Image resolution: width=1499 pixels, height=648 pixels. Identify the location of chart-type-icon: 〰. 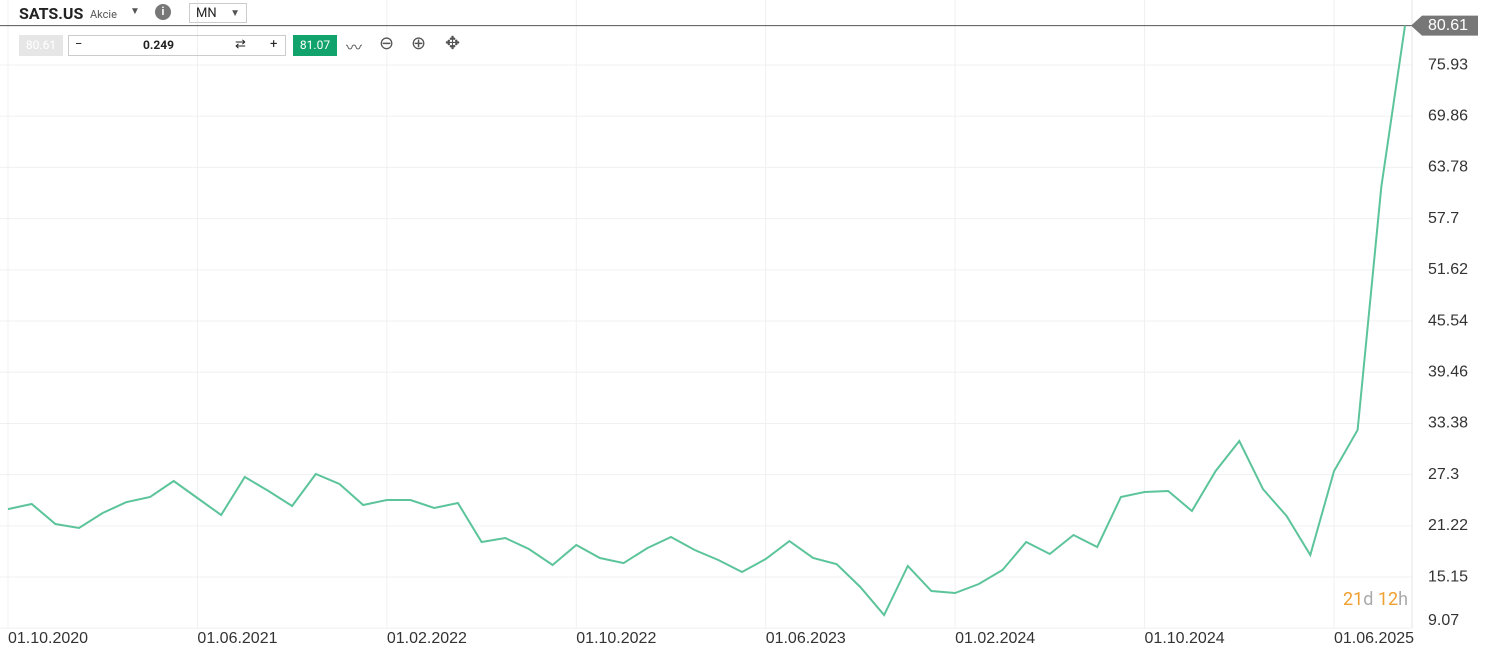
(354, 47).